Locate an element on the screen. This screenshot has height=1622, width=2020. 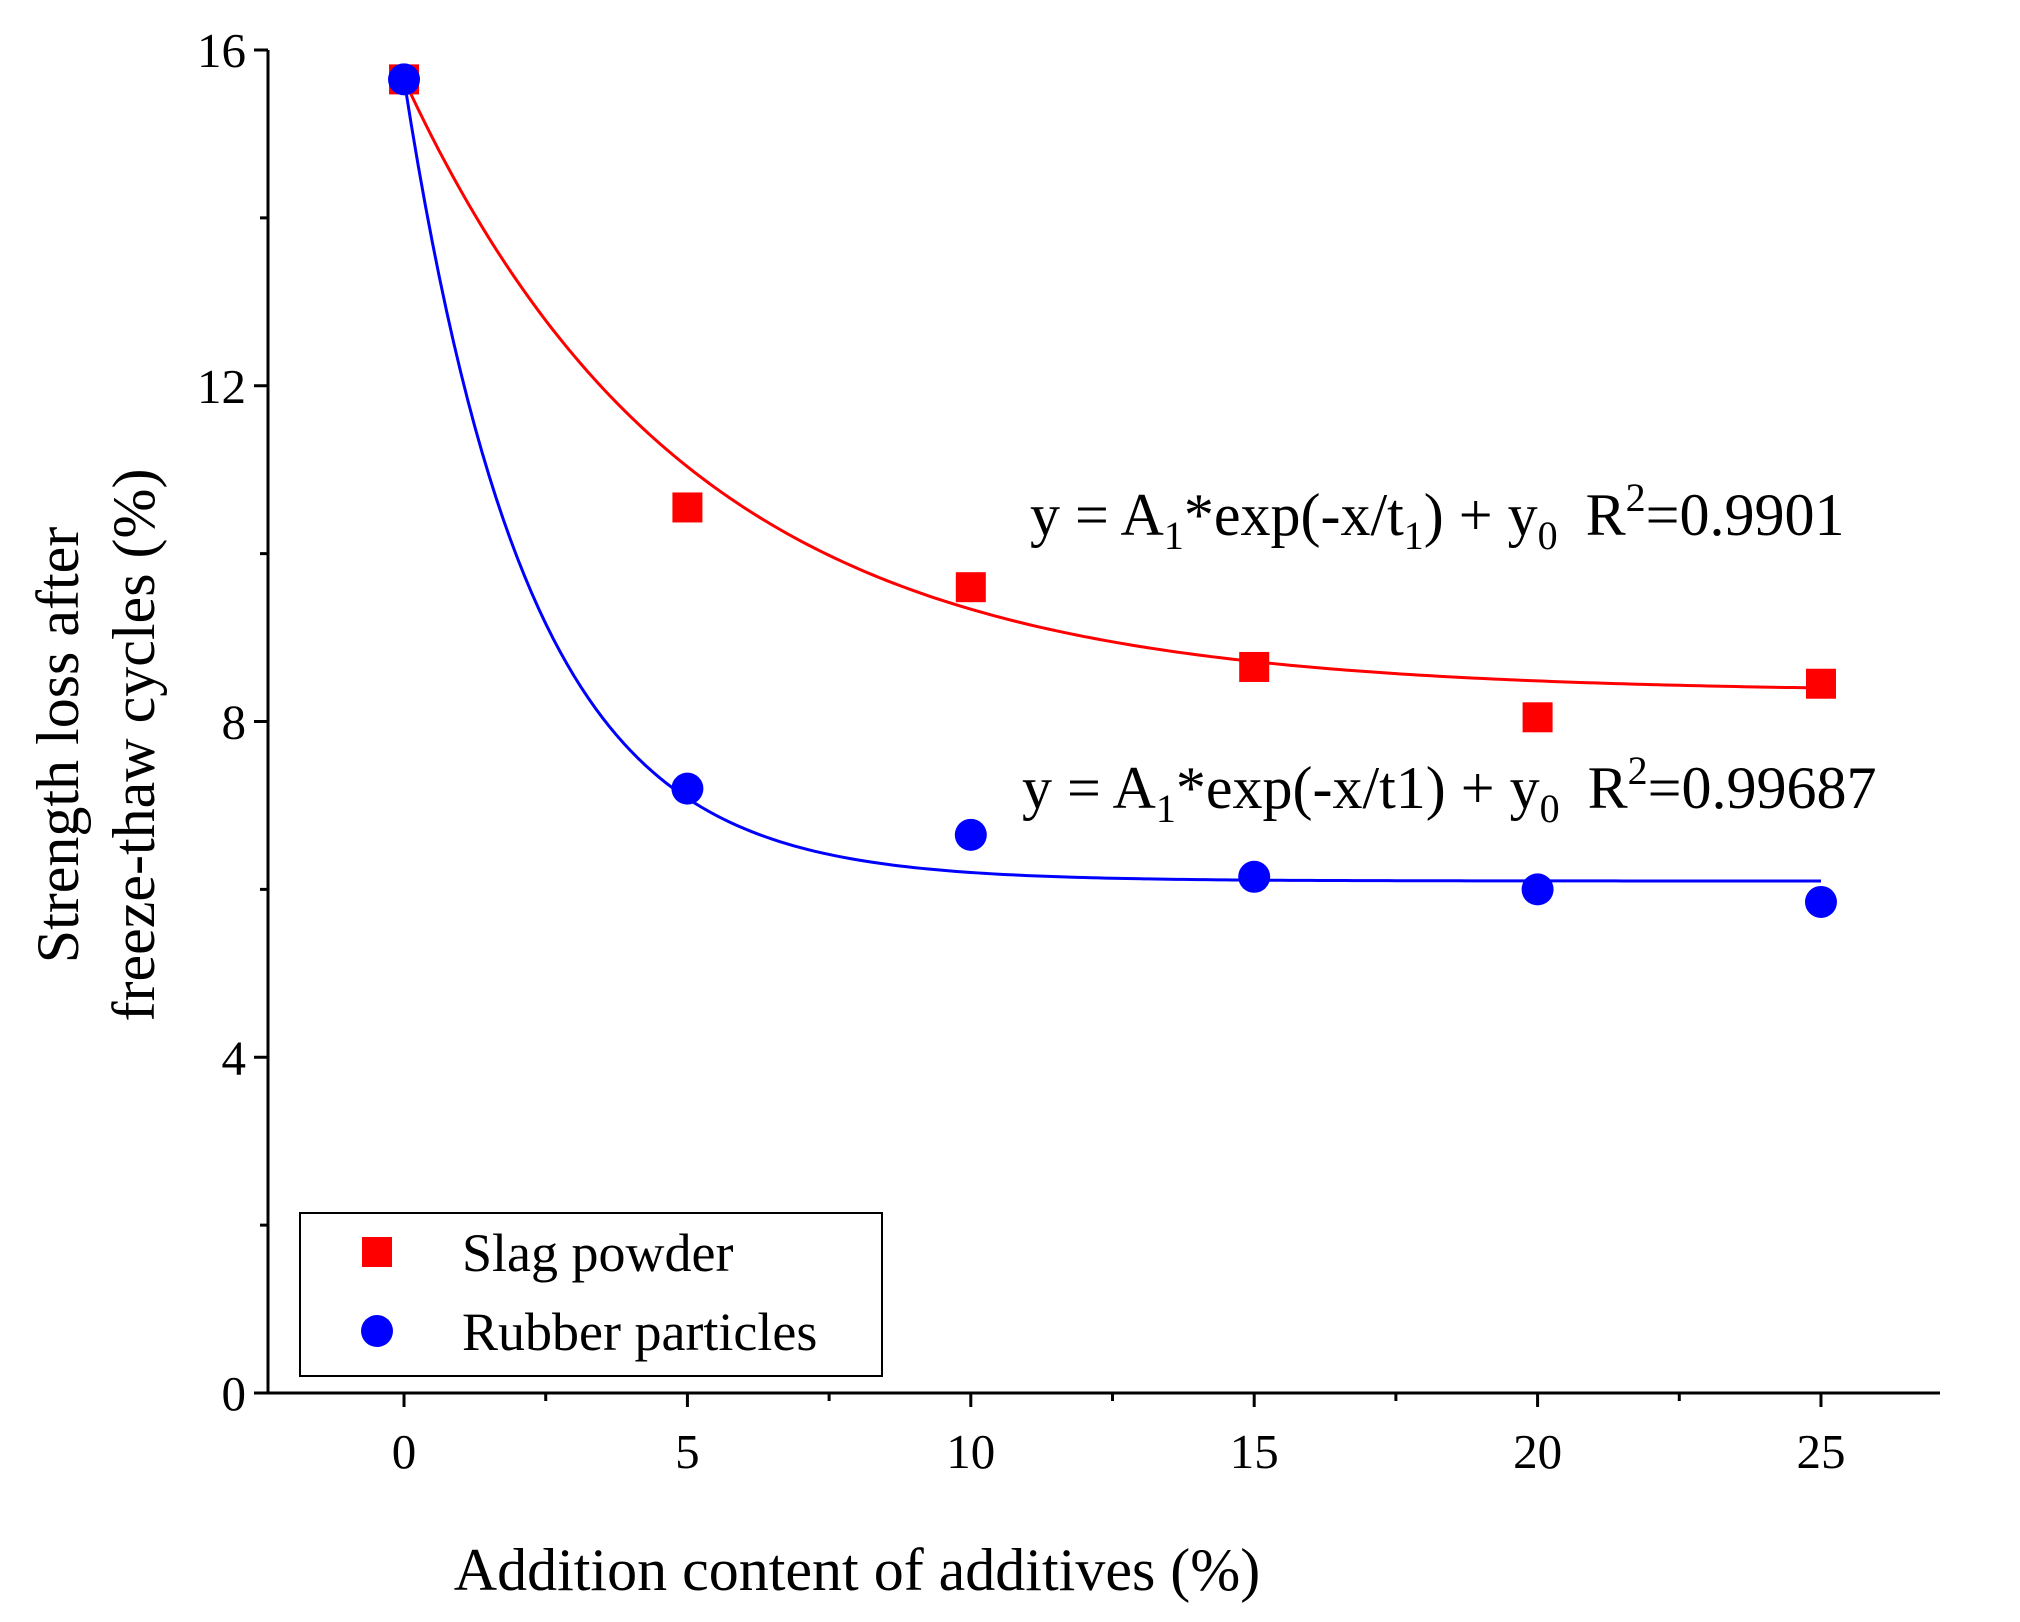
y-ticks: 0 4 8 12 16 is located at coordinates (232, 722).